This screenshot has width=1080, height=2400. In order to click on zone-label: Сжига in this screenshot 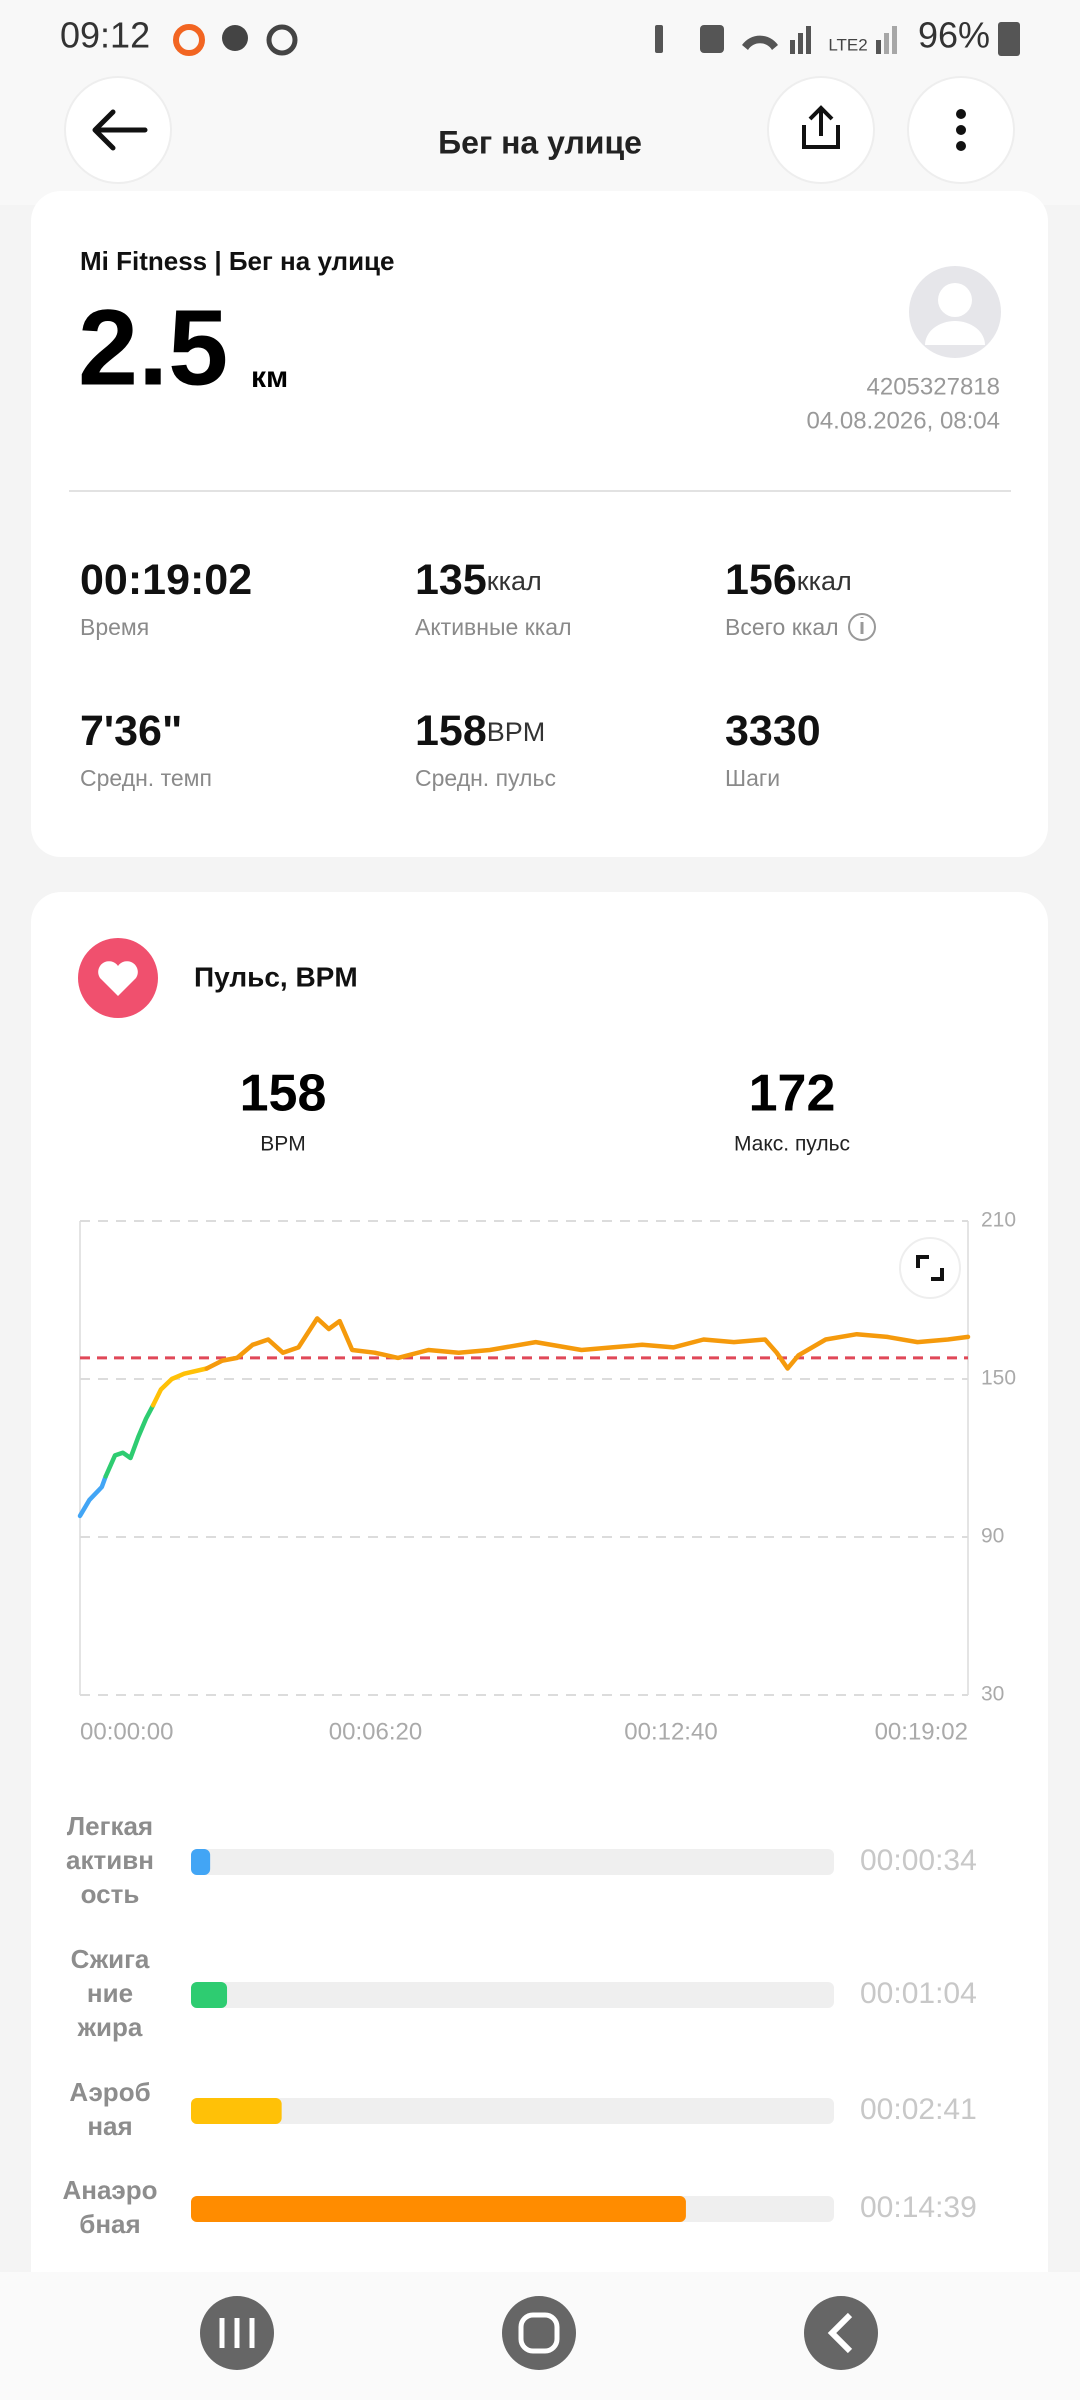, I will do `click(110, 1959)`.